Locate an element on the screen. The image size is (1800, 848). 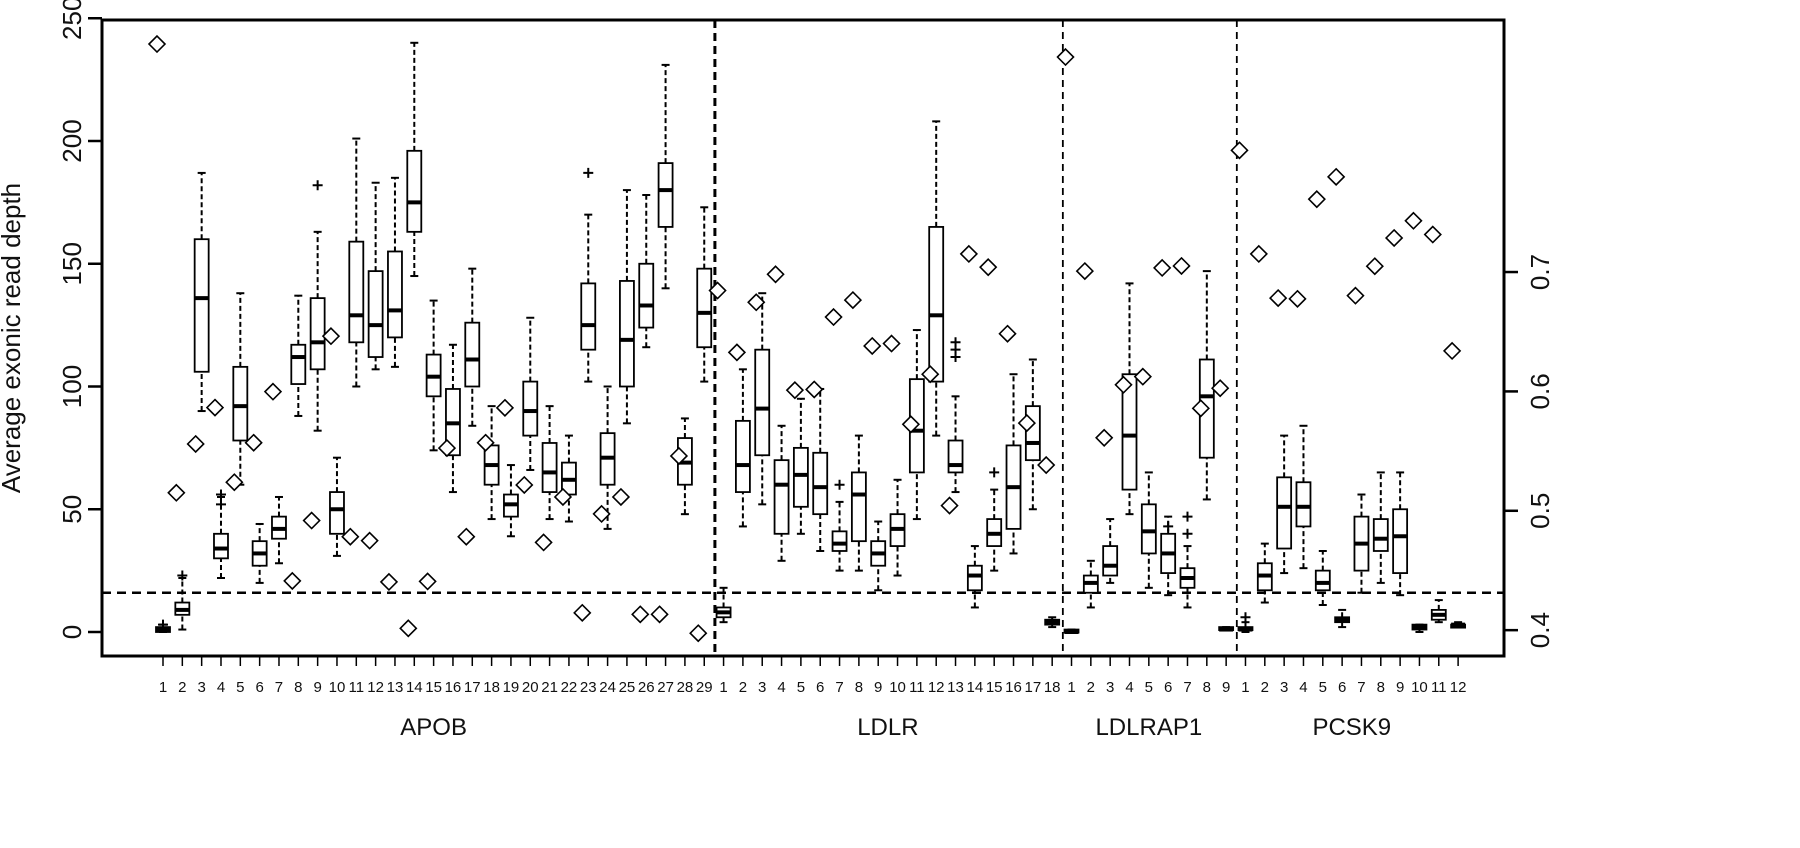
y-tick-label: 100 is located at coordinates (72, 386).